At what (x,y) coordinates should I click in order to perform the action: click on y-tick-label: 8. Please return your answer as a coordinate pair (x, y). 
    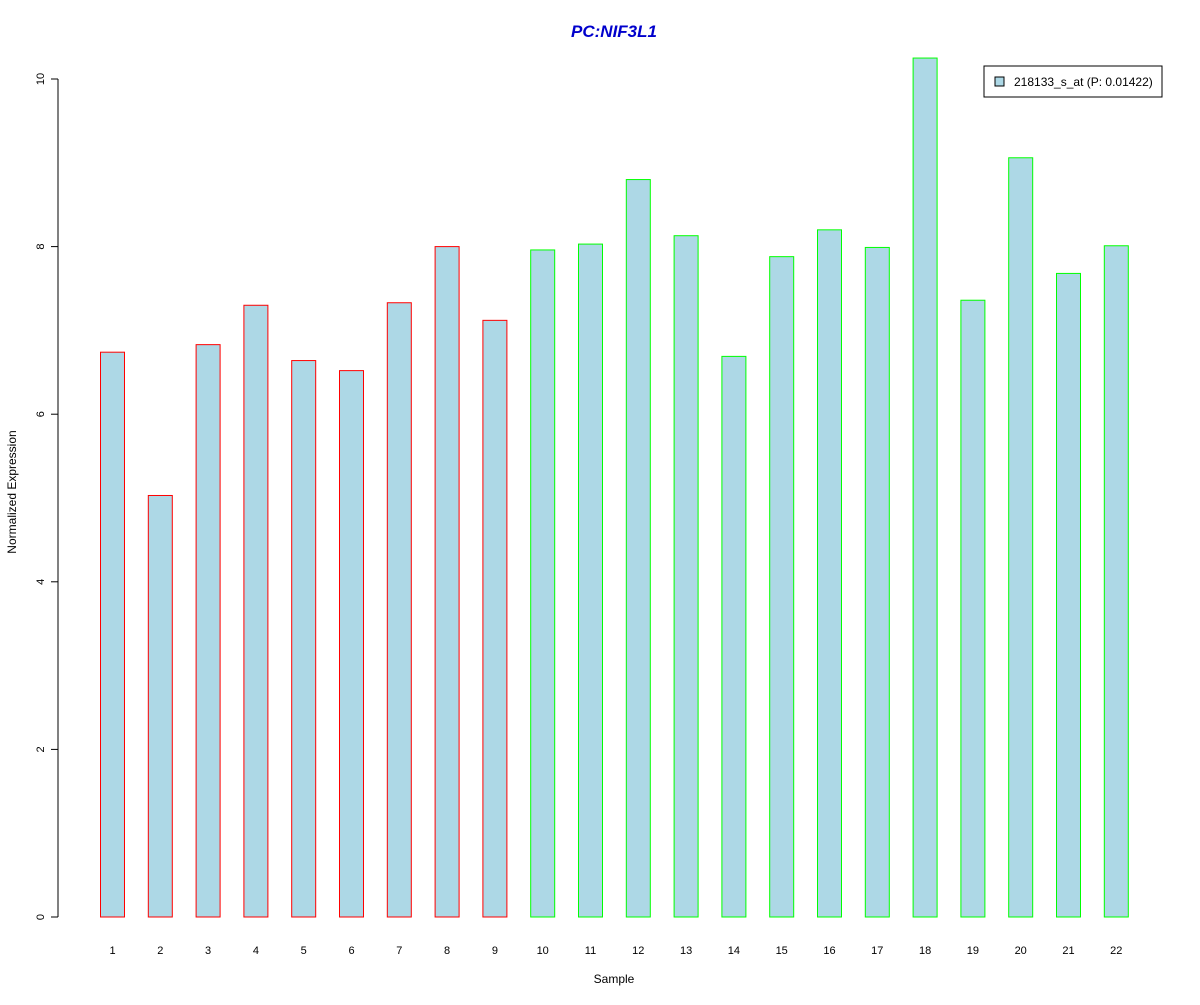
    Looking at the image, I should click on (41, 247).